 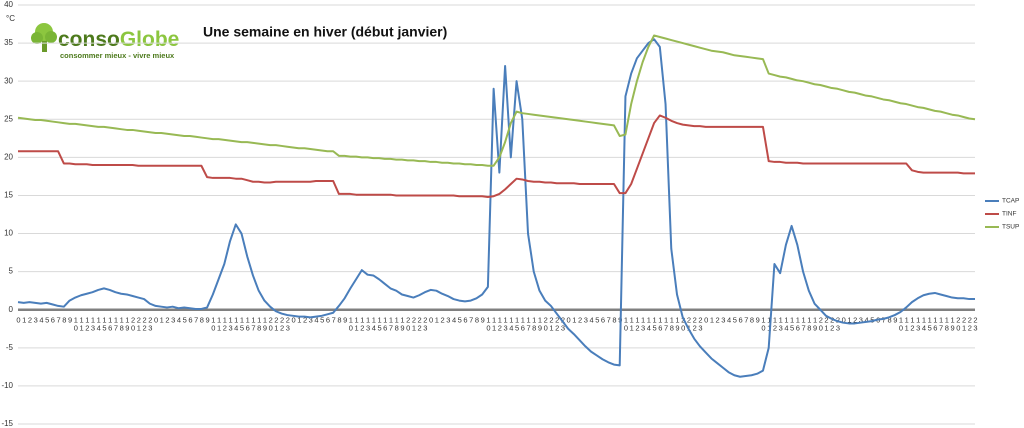 I want to click on x-tick-label: 5, so click(x=322, y=320).